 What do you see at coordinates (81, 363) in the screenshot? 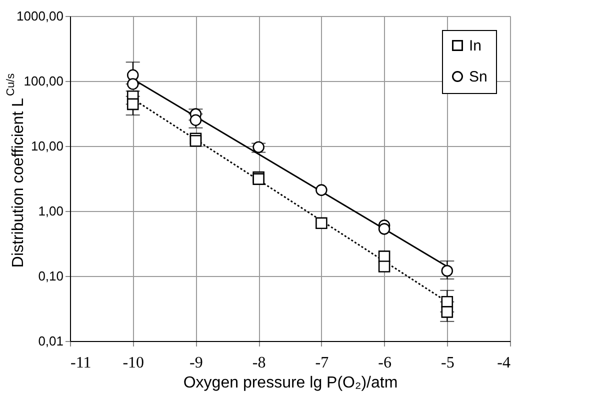
I see `x-tick-label: -11` at bounding box center [81, 363].